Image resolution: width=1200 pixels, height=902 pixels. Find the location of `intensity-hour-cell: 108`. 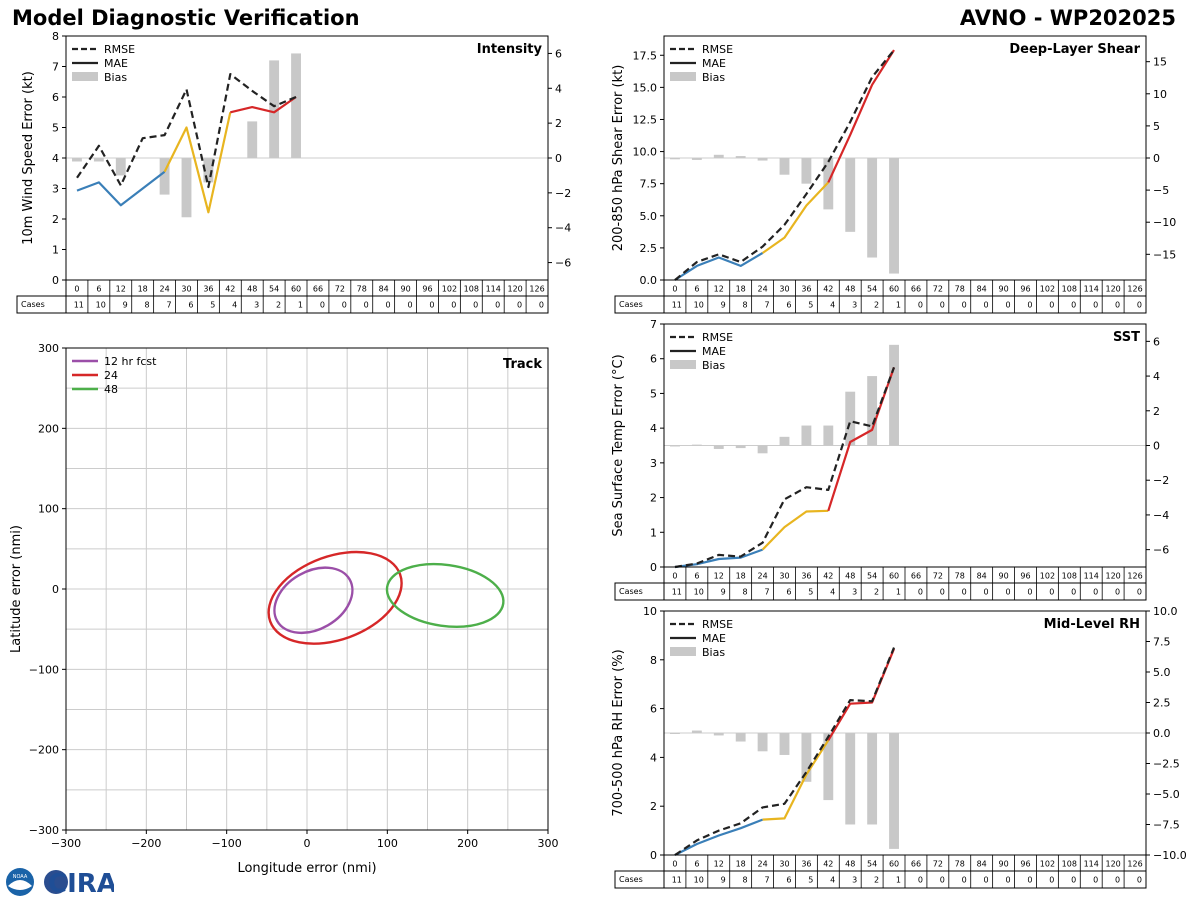

intensity-hour-cell: 108 is located at coordinates (471, 289).